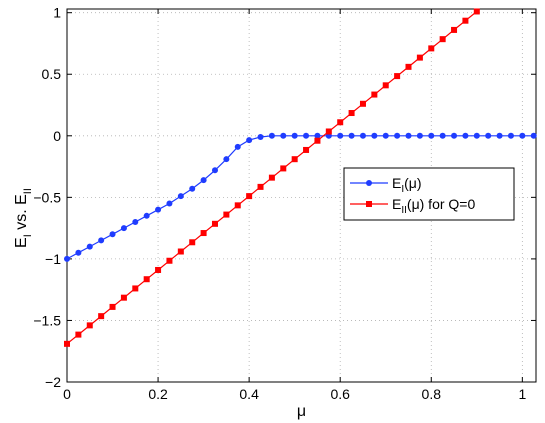 This screenshot has width=545, height=423. What do you see at coordinates (407, 185) in the screenshot?
I see `legend-label-series-1: EI(μ)` at bounding box center [407, 185].